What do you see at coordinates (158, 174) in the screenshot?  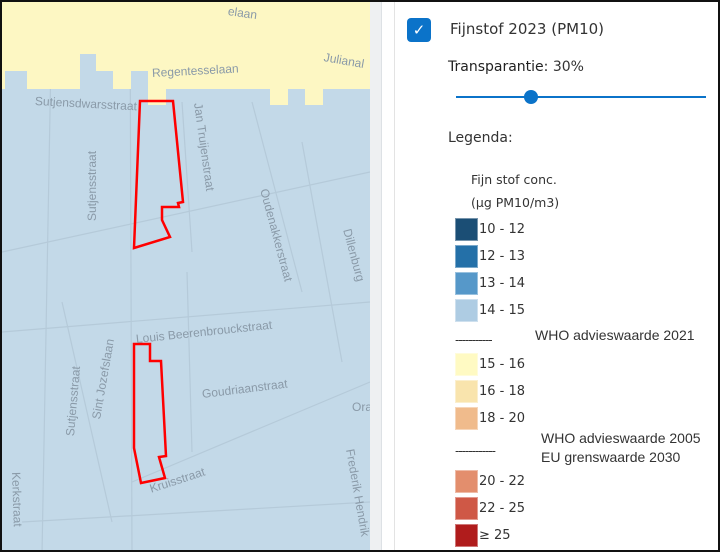 I see `plan-area-north` at bounding box center [158, 174].